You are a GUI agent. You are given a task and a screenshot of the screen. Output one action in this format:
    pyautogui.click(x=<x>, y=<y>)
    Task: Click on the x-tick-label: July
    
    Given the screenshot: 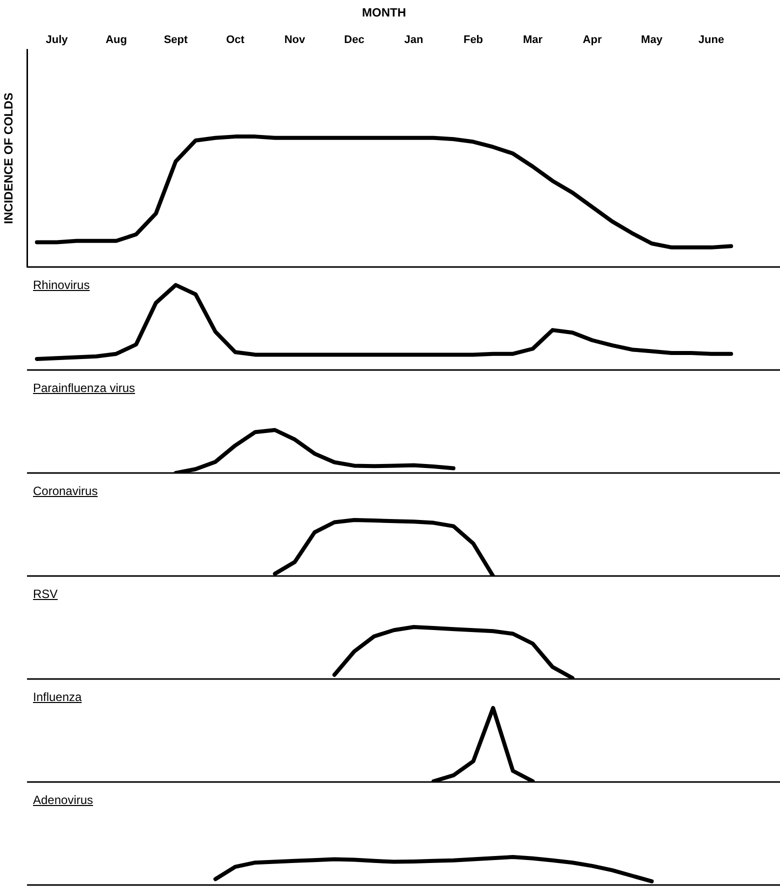 What is the action you would take?
    pyautogui.click(x=57, y=40)
    